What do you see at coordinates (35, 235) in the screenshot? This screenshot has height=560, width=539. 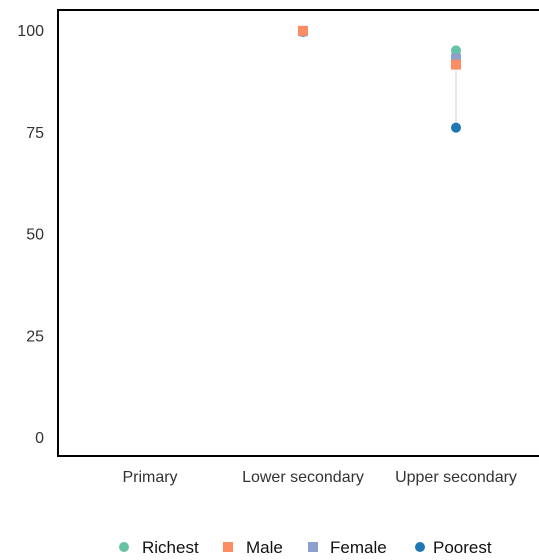 I see `y-tick-label: 50` at bounding box center [35, 235].